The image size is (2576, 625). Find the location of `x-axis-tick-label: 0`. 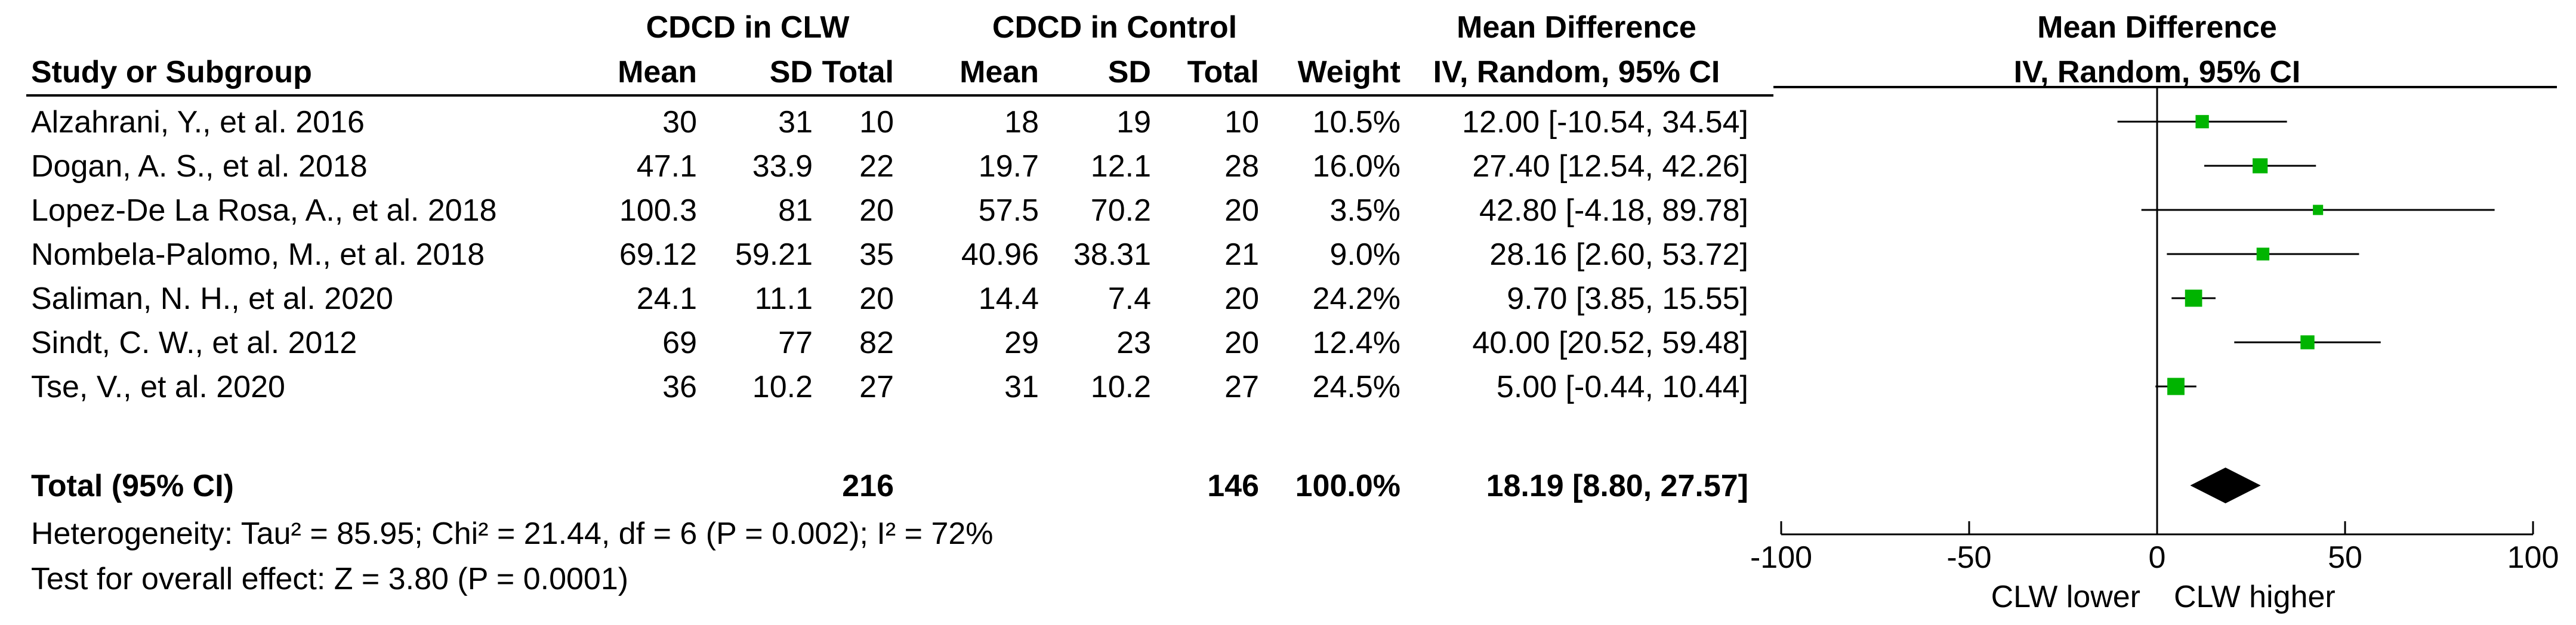

x-axis-tick-label: 0 is located at coordinates (2158, 557).